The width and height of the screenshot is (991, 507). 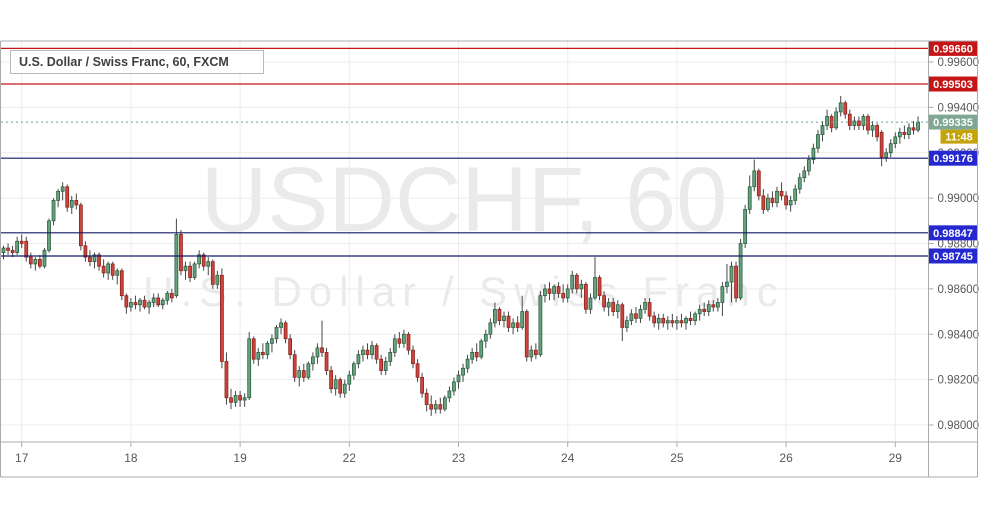 I want to click on svg-text: 0.98847, so click(x=953, y=234).